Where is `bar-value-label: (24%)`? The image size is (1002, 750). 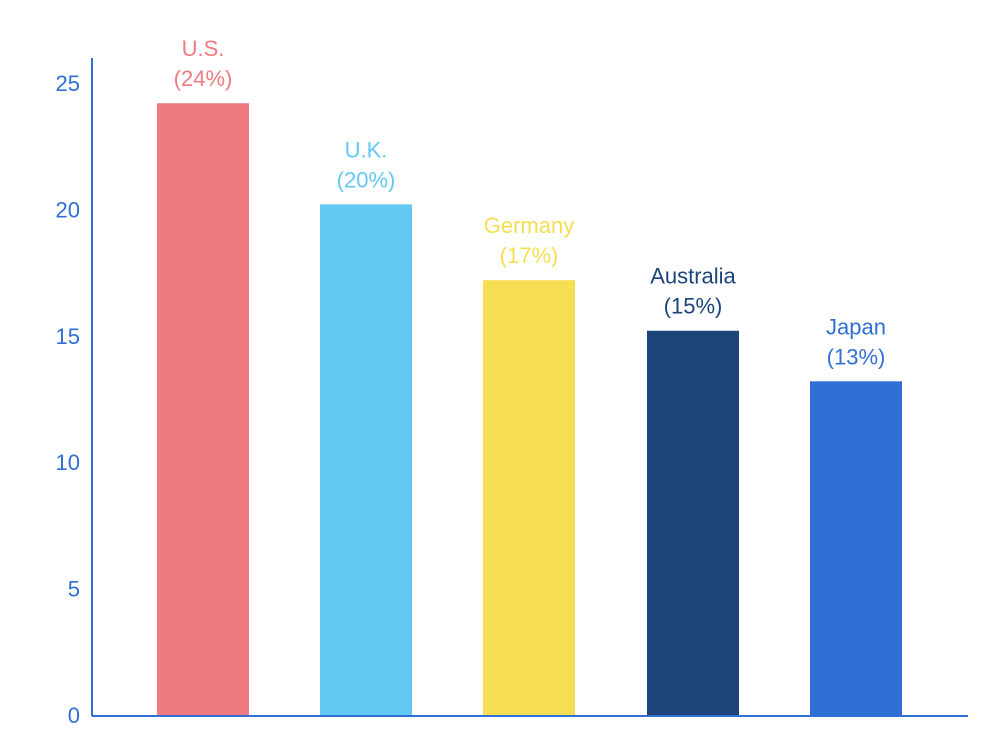
bar-value-label: (24%) is located at coordinates (203, 78).